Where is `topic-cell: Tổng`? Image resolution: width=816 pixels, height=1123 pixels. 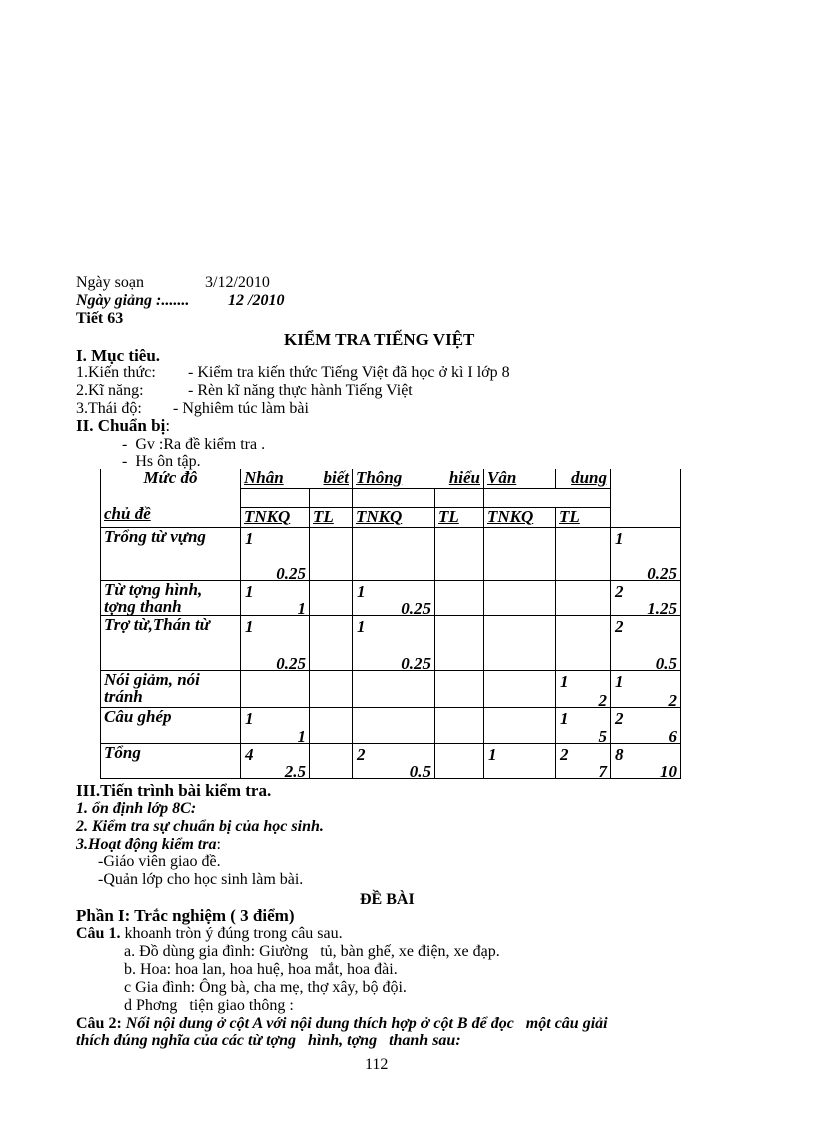 topic-cell: Tổng is located at coordinates (170, 760).